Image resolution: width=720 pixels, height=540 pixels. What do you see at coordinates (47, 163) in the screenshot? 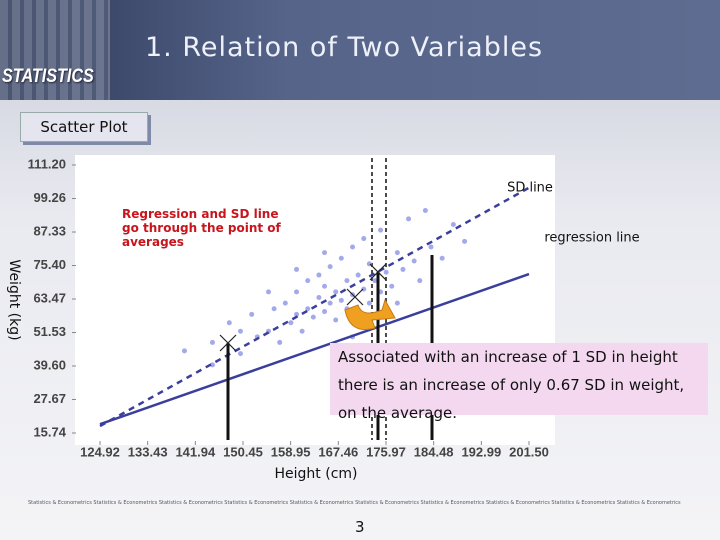
I see `y-tick-label: 111.20` at bounding box center [47, 163].